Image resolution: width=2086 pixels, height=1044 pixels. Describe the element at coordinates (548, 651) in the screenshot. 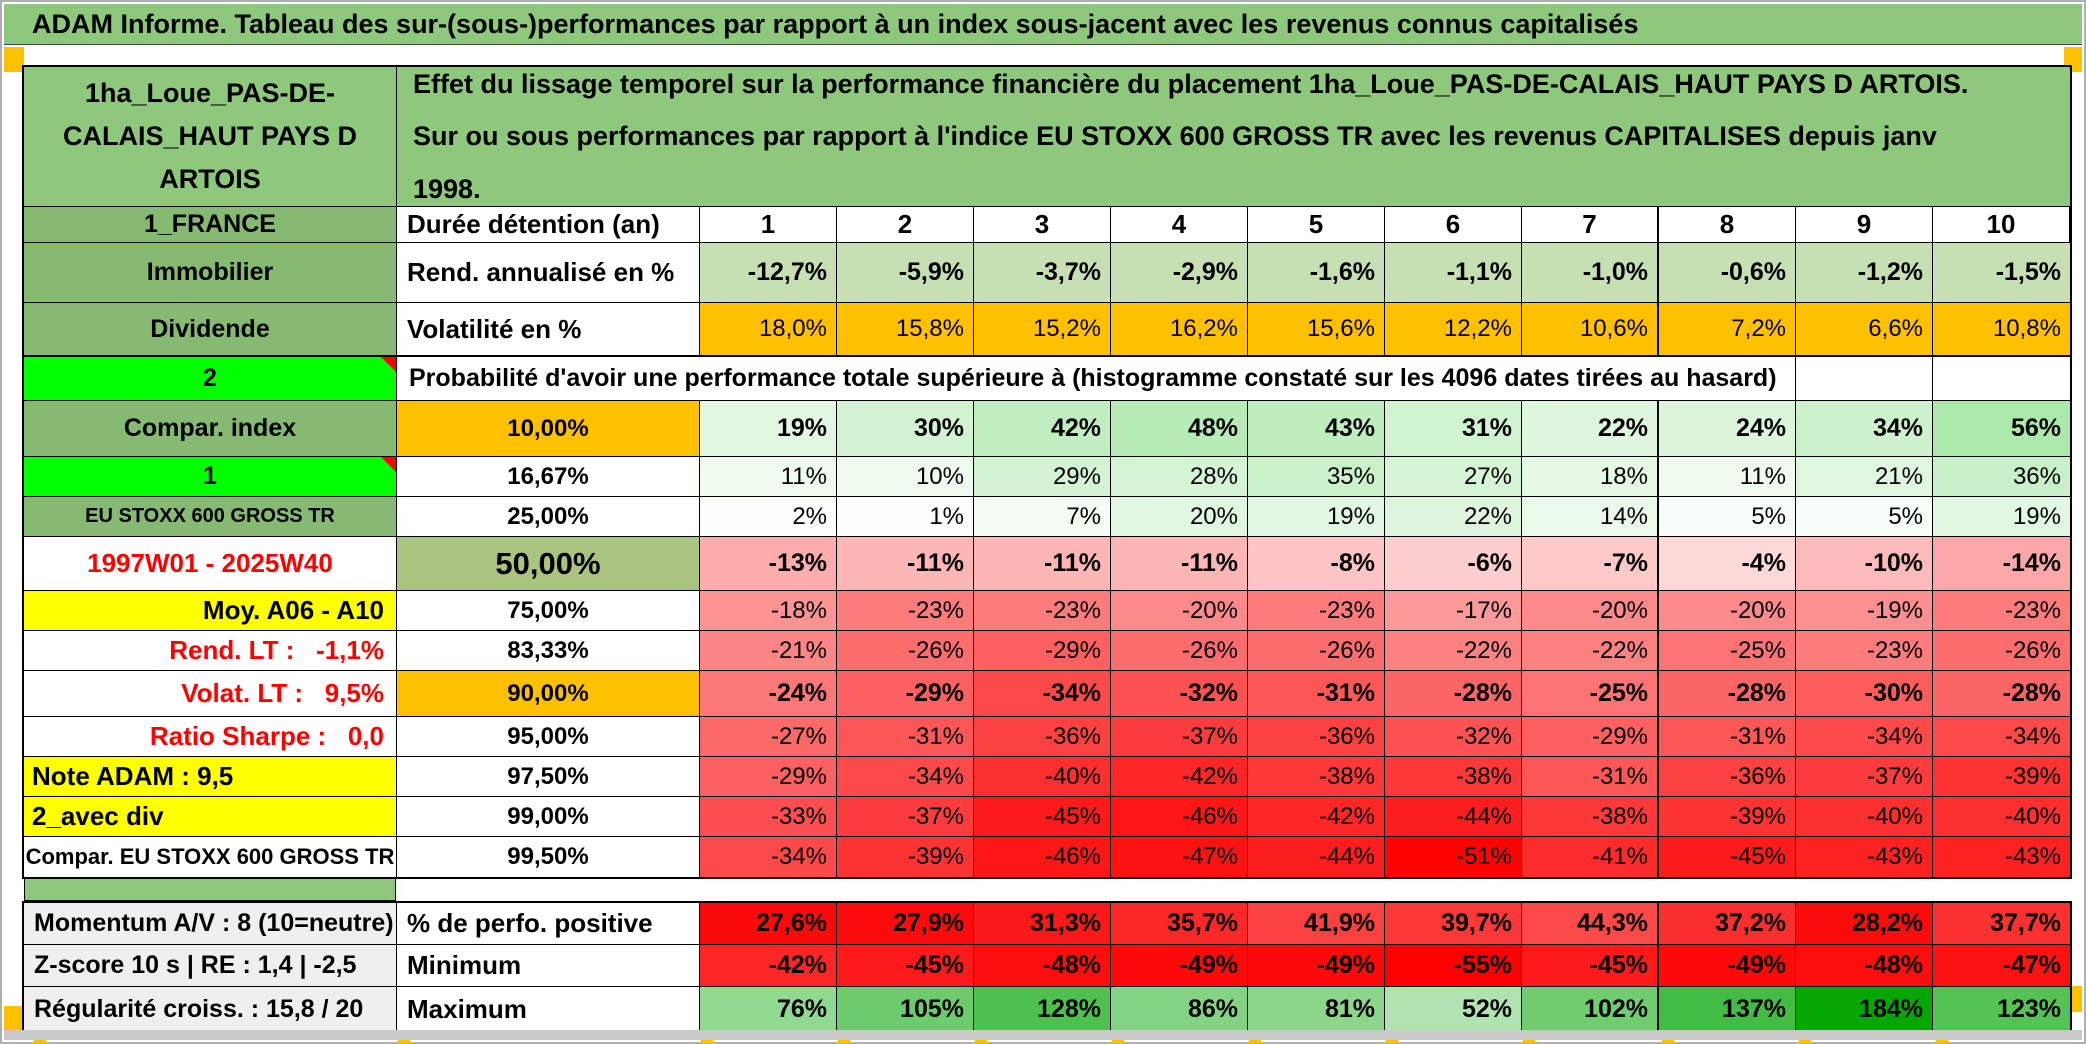

I see `threshold-cell: 83,33%` at that location.